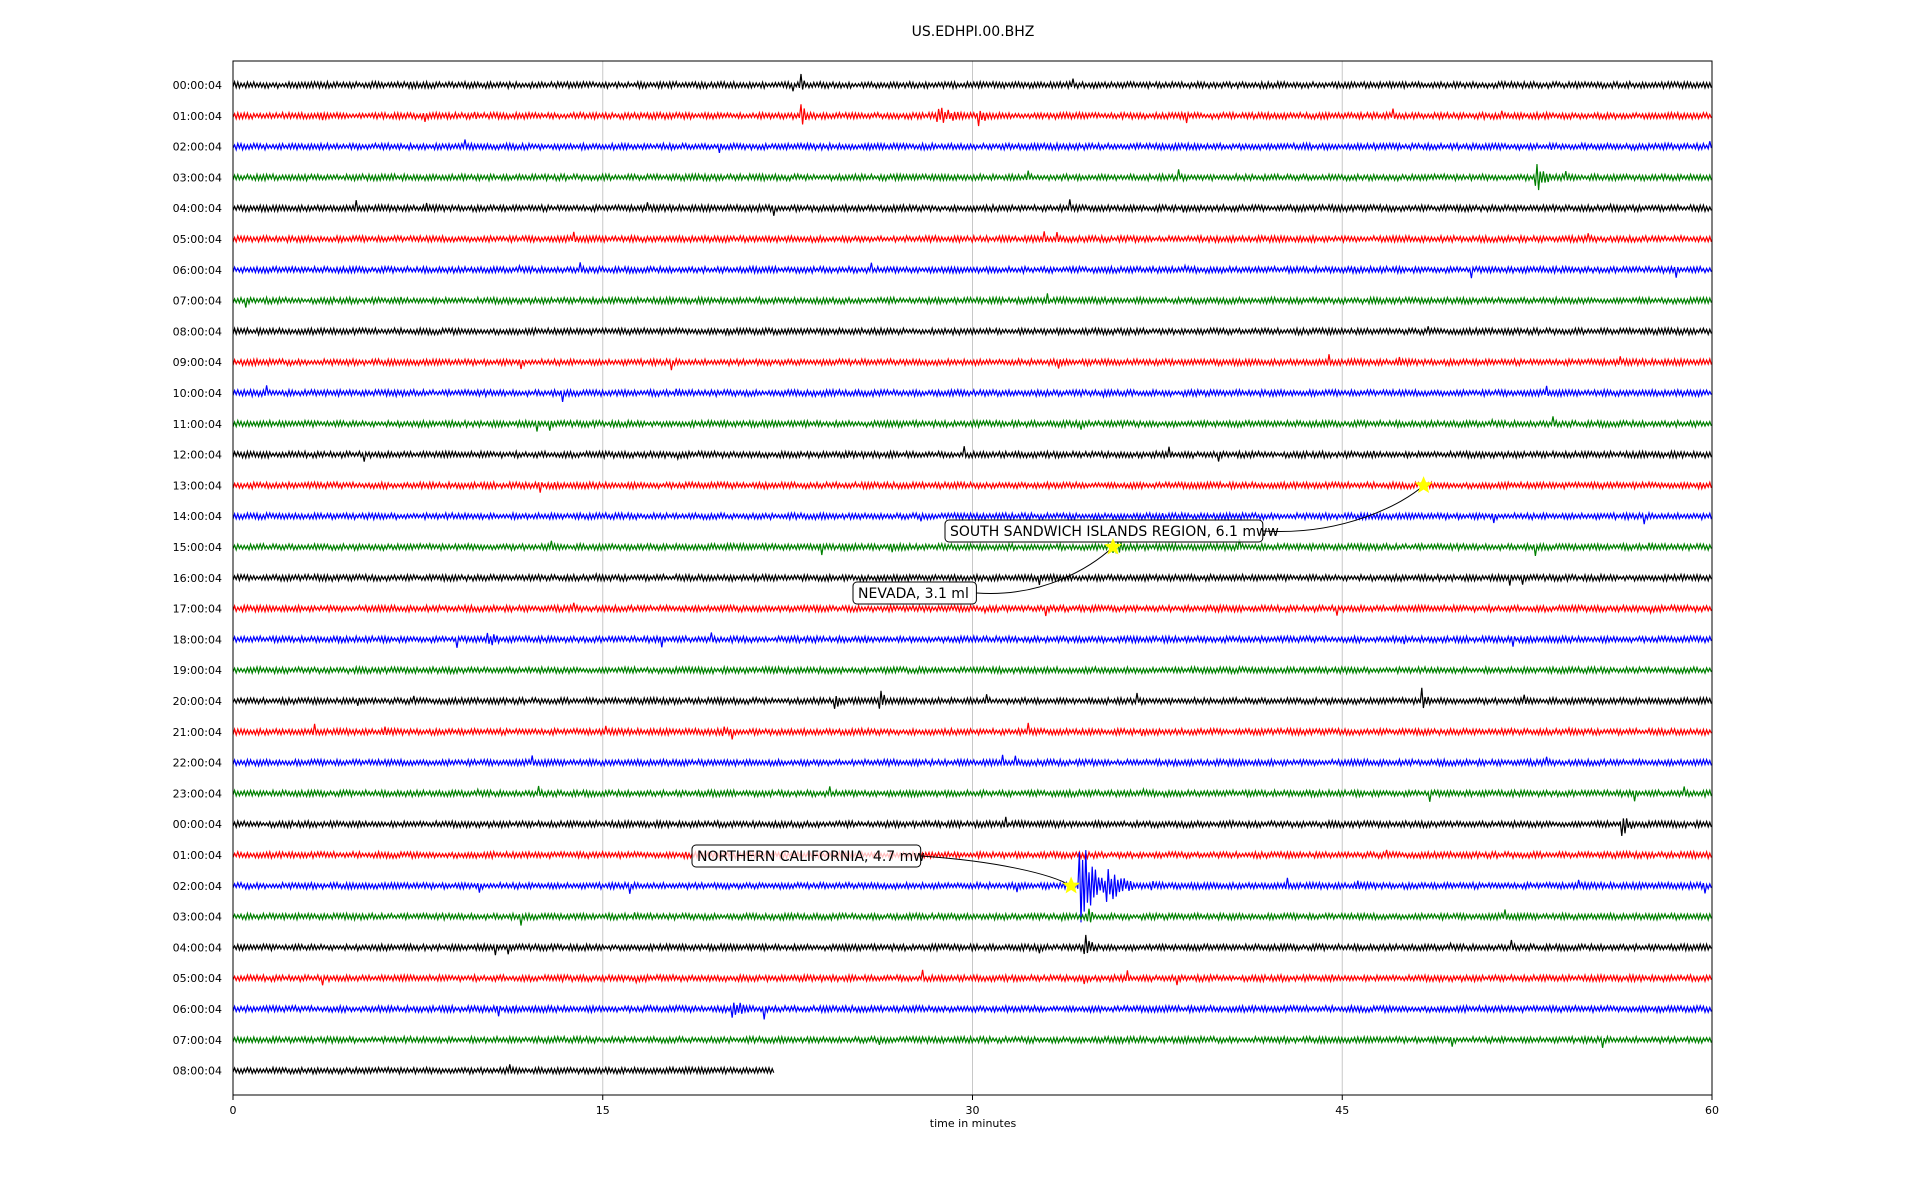  What do you see at coordinates (811, 857) in the screenshot?
I see `event-label: NORTHERN CALIFORNIA, 4.7 mw` at bounding box center [811, 857].